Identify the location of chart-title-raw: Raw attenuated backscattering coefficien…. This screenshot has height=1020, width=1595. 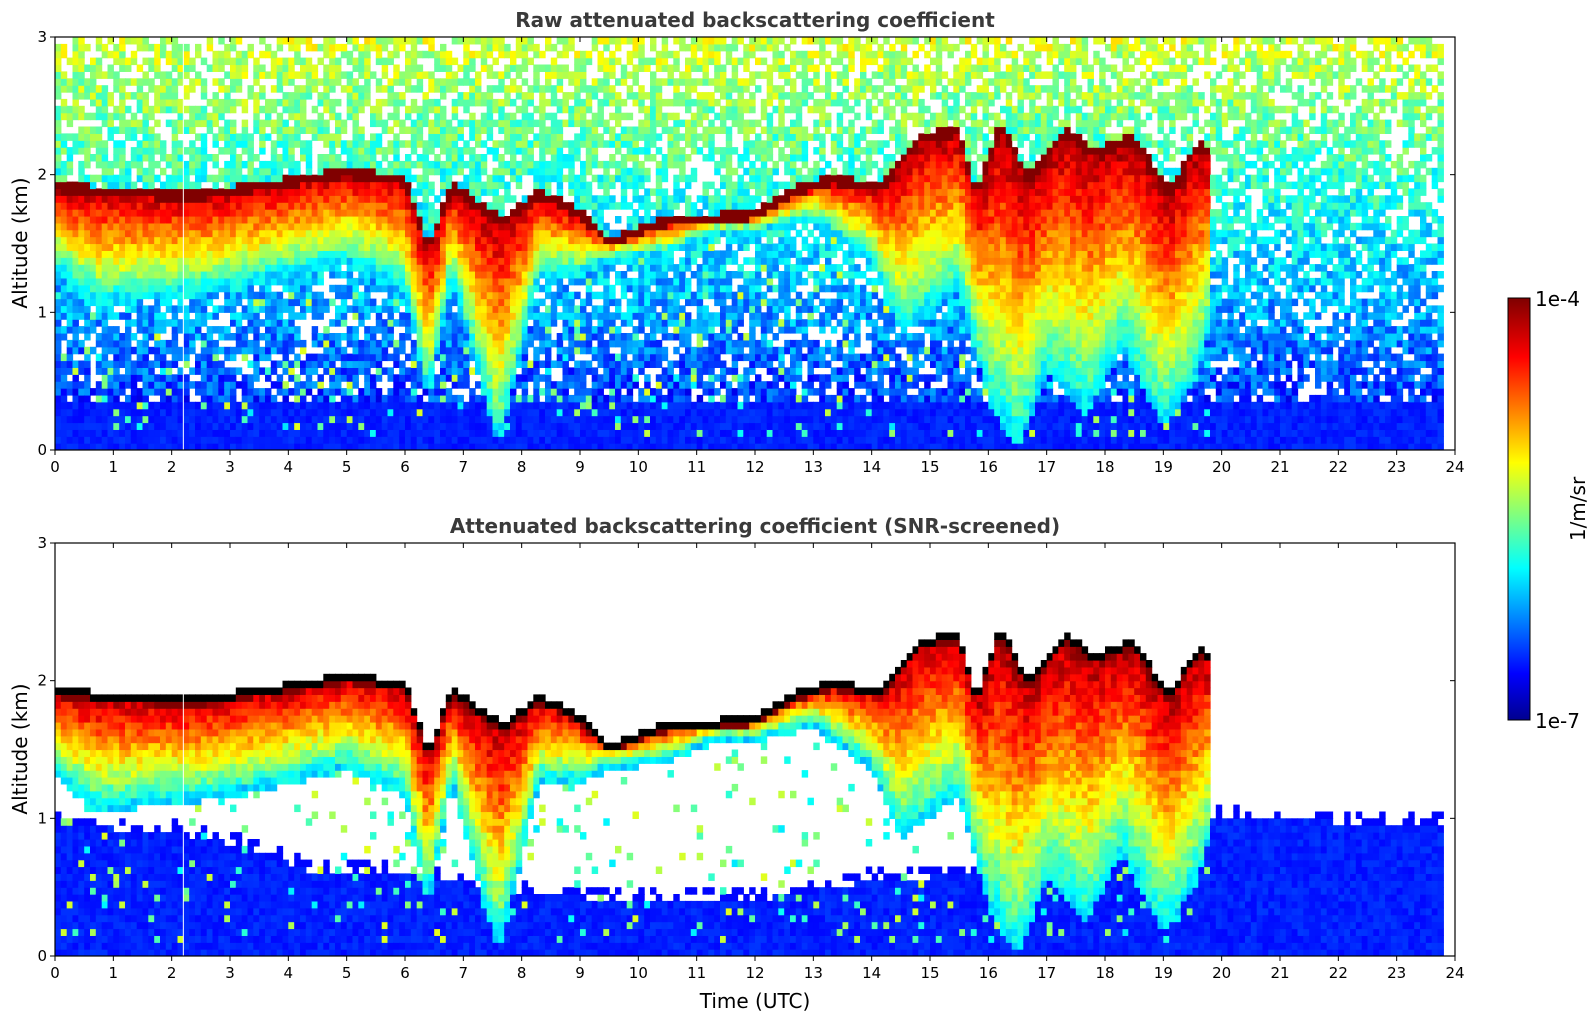
(755, 20).